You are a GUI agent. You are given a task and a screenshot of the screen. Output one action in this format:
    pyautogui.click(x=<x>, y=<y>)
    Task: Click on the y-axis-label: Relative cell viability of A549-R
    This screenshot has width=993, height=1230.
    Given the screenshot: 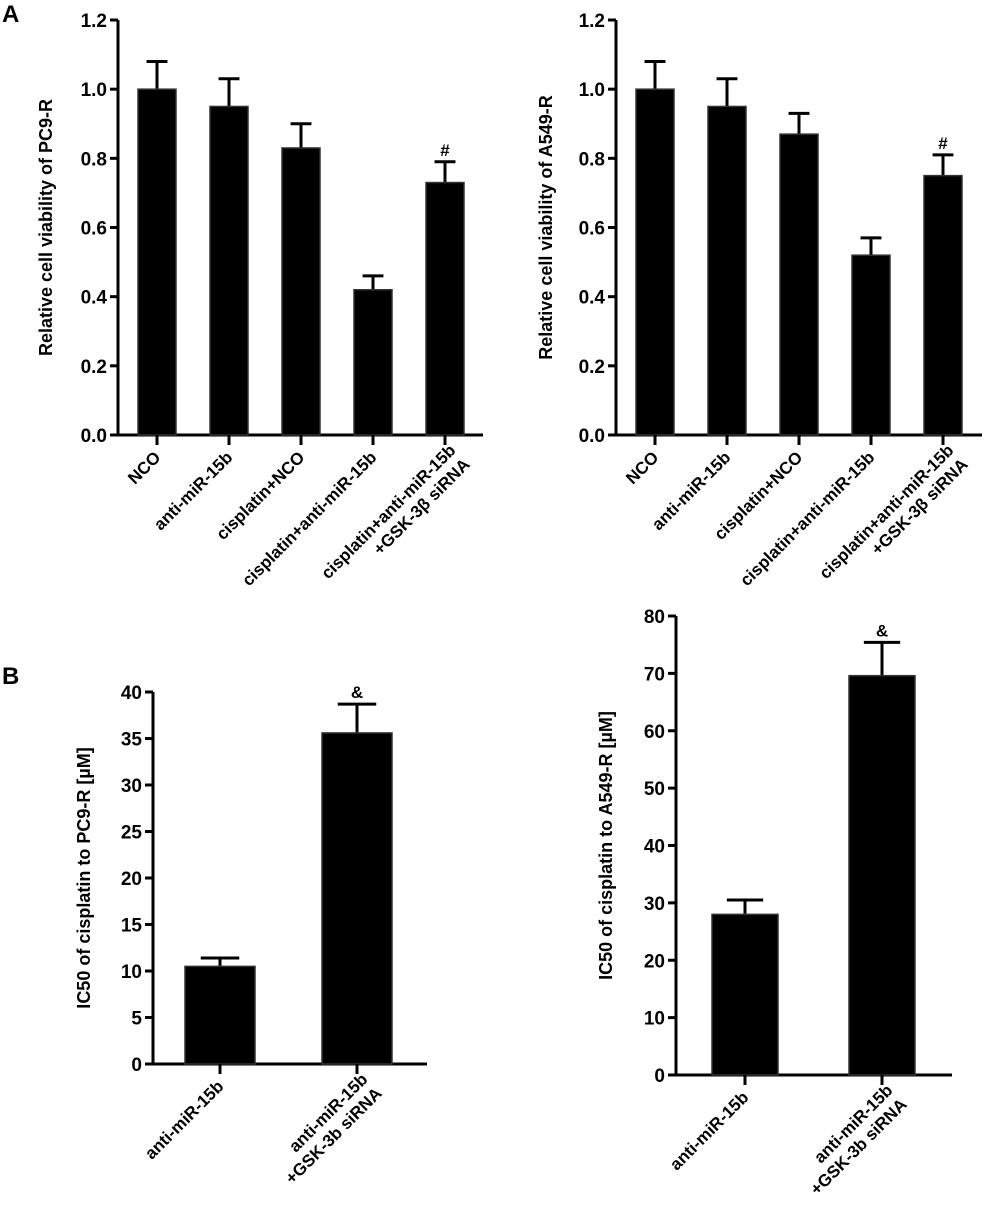 What is the action you would take?
    pyautogui.click(x=546, y=227)
    